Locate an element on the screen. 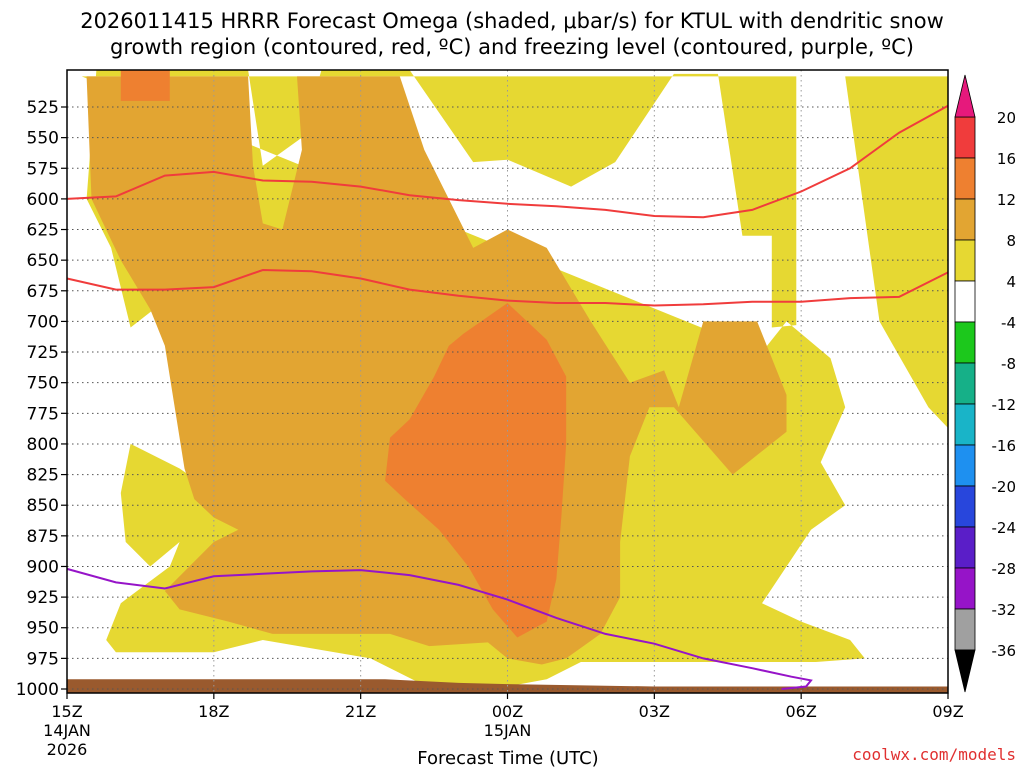  colorbar-segment--12-to--8 is located at coordinates (965, 383).